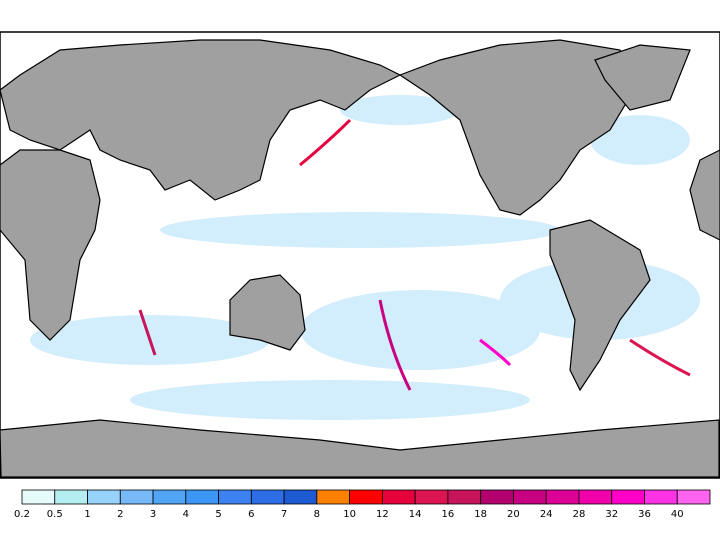 The width and height of the screenshot is (720, 540). Describe the element at coordinates (546, 514) in the screenshot. I see `colorbar-label: 24` at that location.